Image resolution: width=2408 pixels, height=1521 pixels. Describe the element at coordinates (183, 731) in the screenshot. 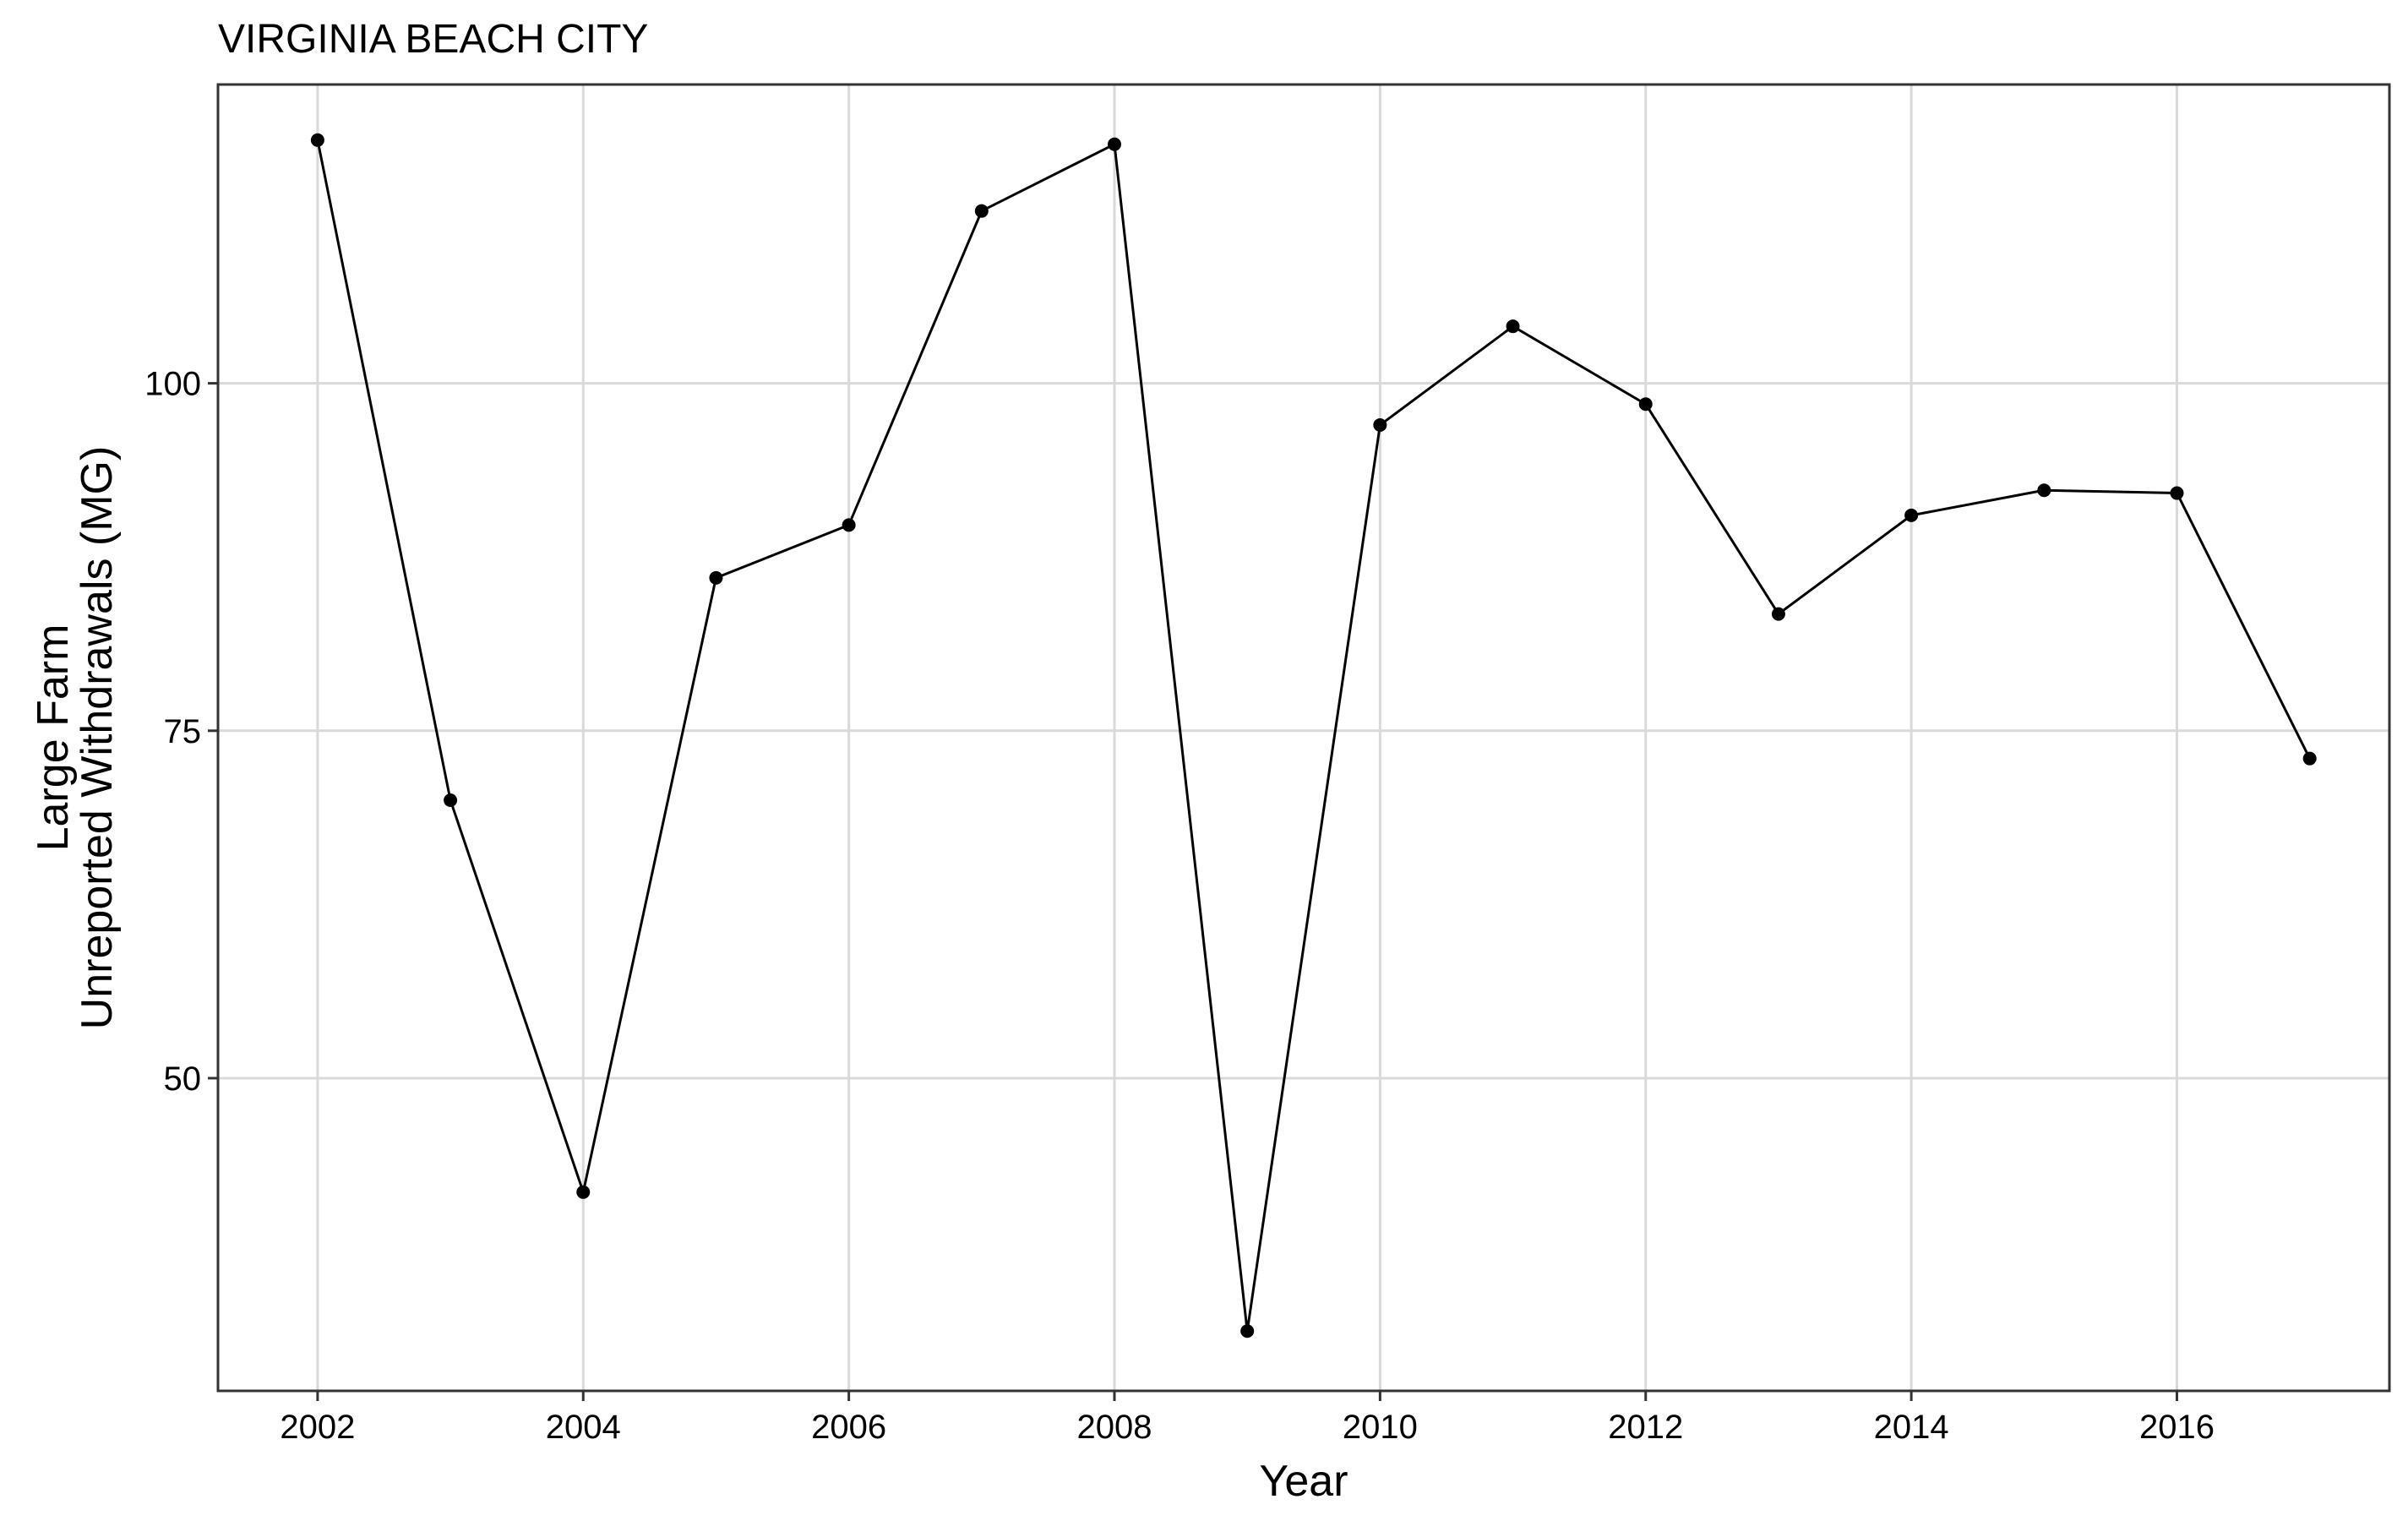

I see `y-tick-label-75: 75` at that location.